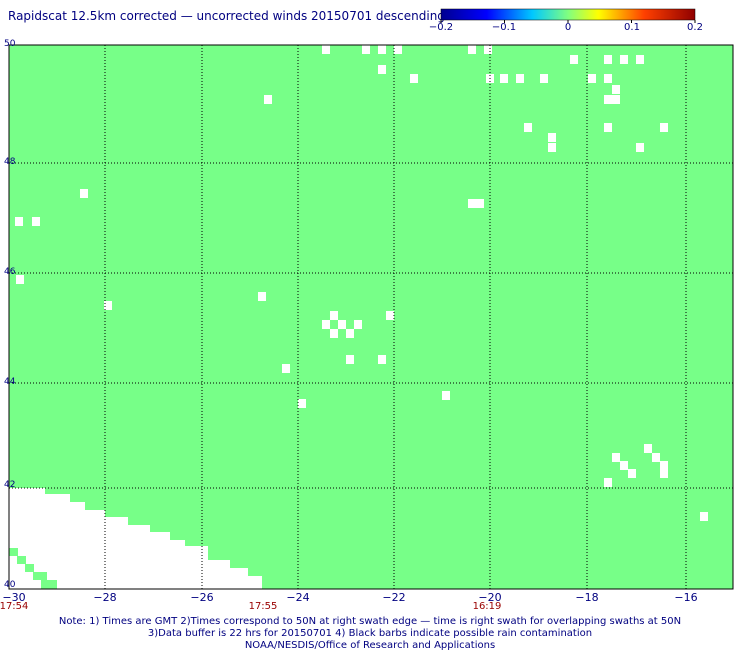 The height and width of the screenshot is (651, 740). What do you see at coordinates (686, 597) in the screenshot?
I see `lon-label: −16` at bounding box center [686, 597].